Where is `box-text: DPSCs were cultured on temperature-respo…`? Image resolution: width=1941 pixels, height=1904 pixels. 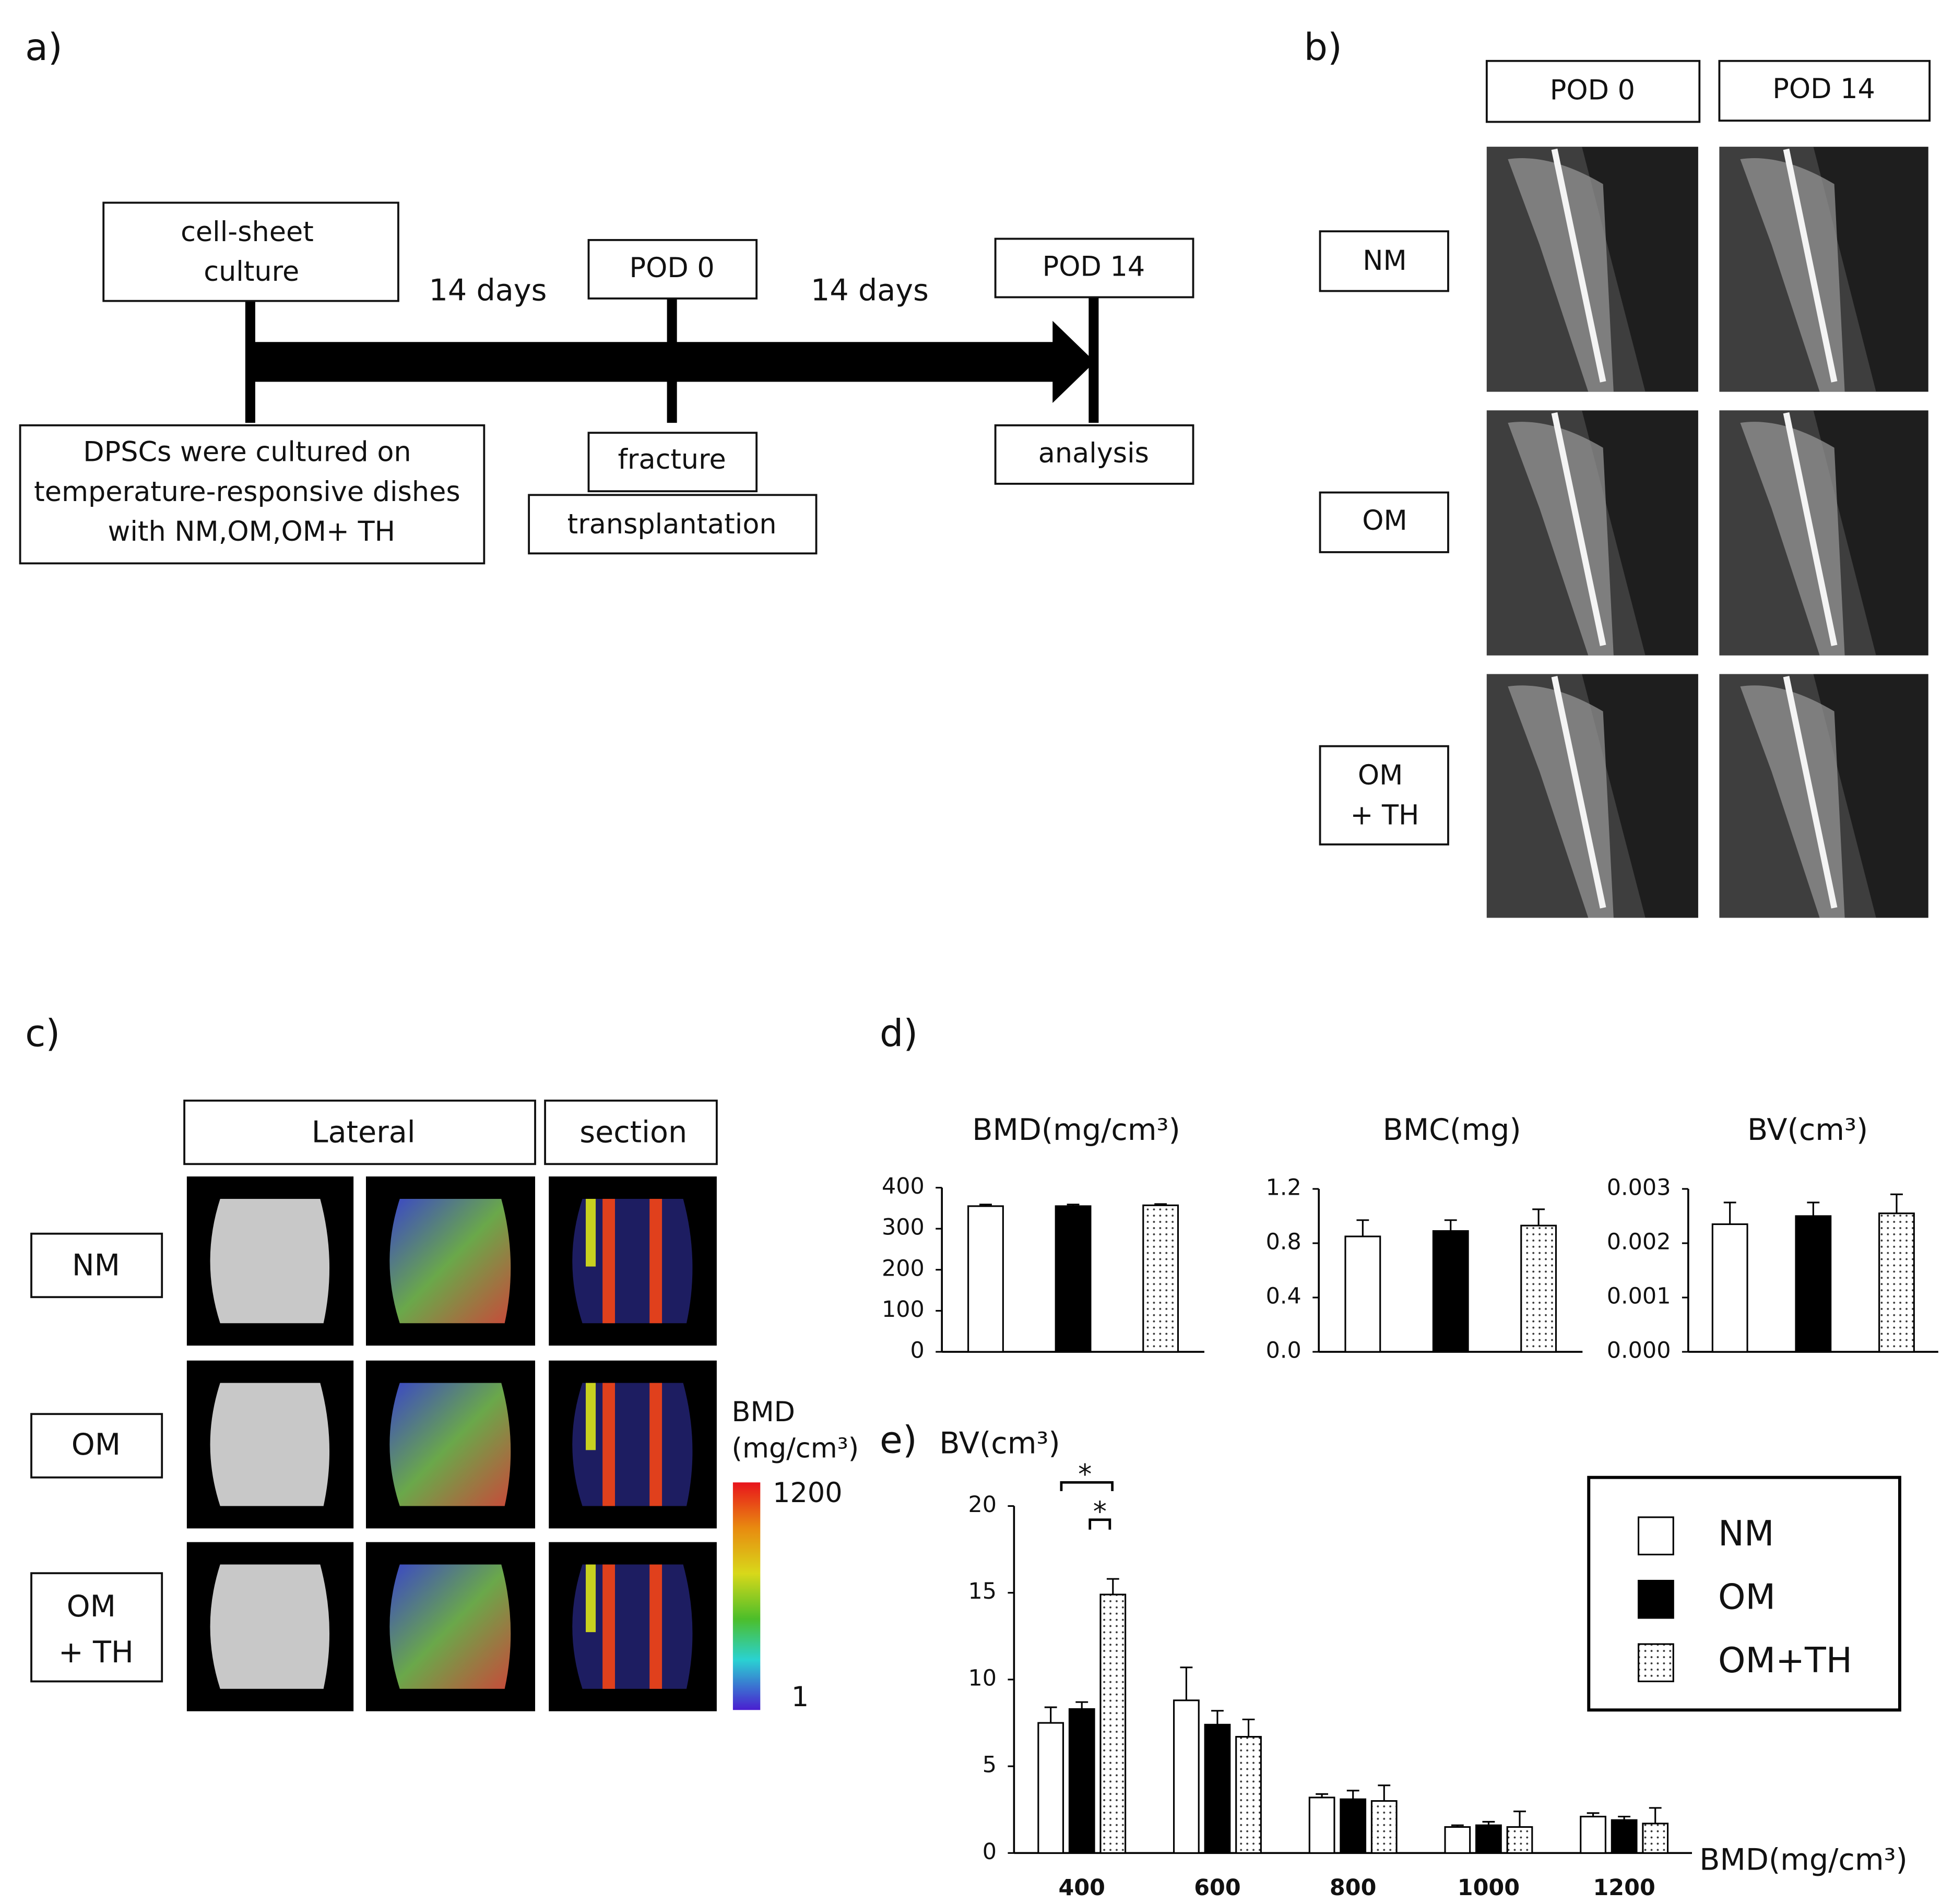 box-text: DPSCs were cultured on temperature-respo… is located at coordinates (252, 492).